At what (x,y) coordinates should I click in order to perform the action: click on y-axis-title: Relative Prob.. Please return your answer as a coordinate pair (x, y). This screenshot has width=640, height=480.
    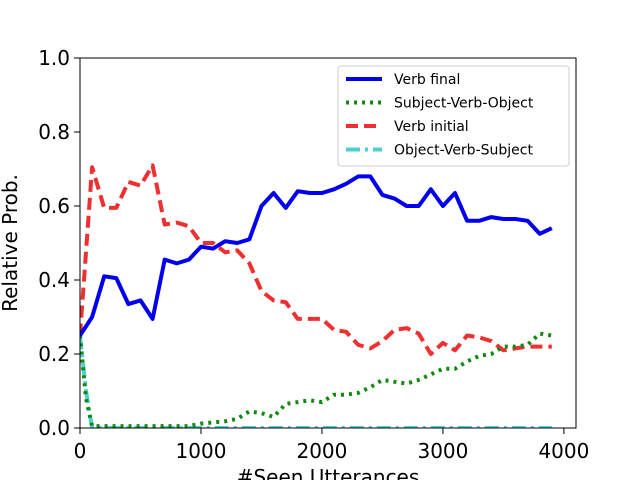
    Looking at the image, I should click on (11, 243).